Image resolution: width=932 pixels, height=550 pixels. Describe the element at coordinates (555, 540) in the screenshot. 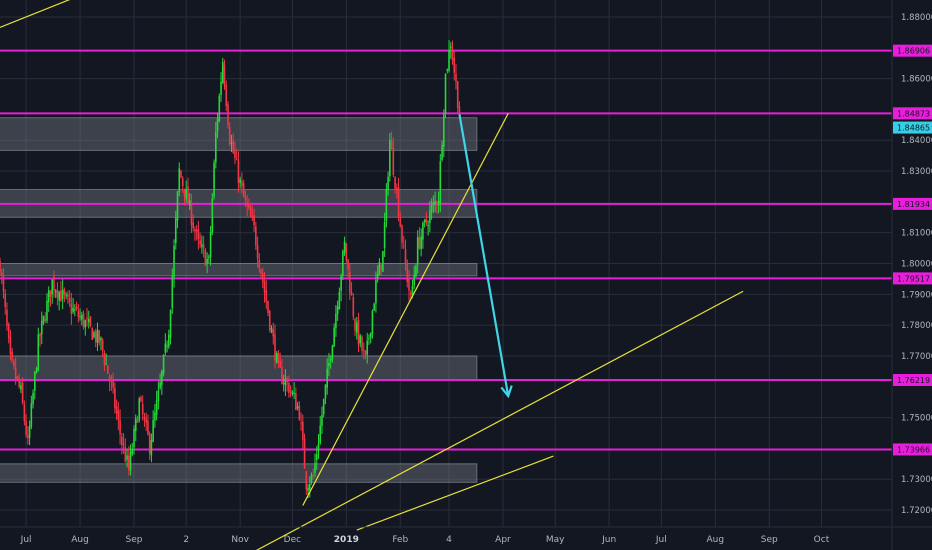

I see `x-tick-label: May` at that location.